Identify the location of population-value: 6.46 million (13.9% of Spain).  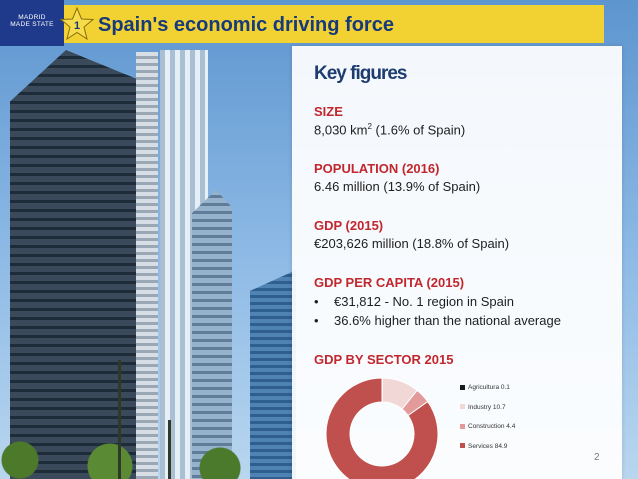
(397, 186).